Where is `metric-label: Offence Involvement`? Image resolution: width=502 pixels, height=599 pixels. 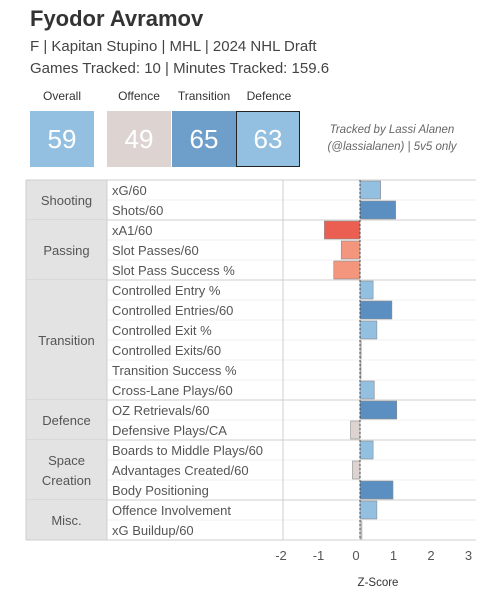 metric-label: Offence Involvement is located at coordinates (171, 510).